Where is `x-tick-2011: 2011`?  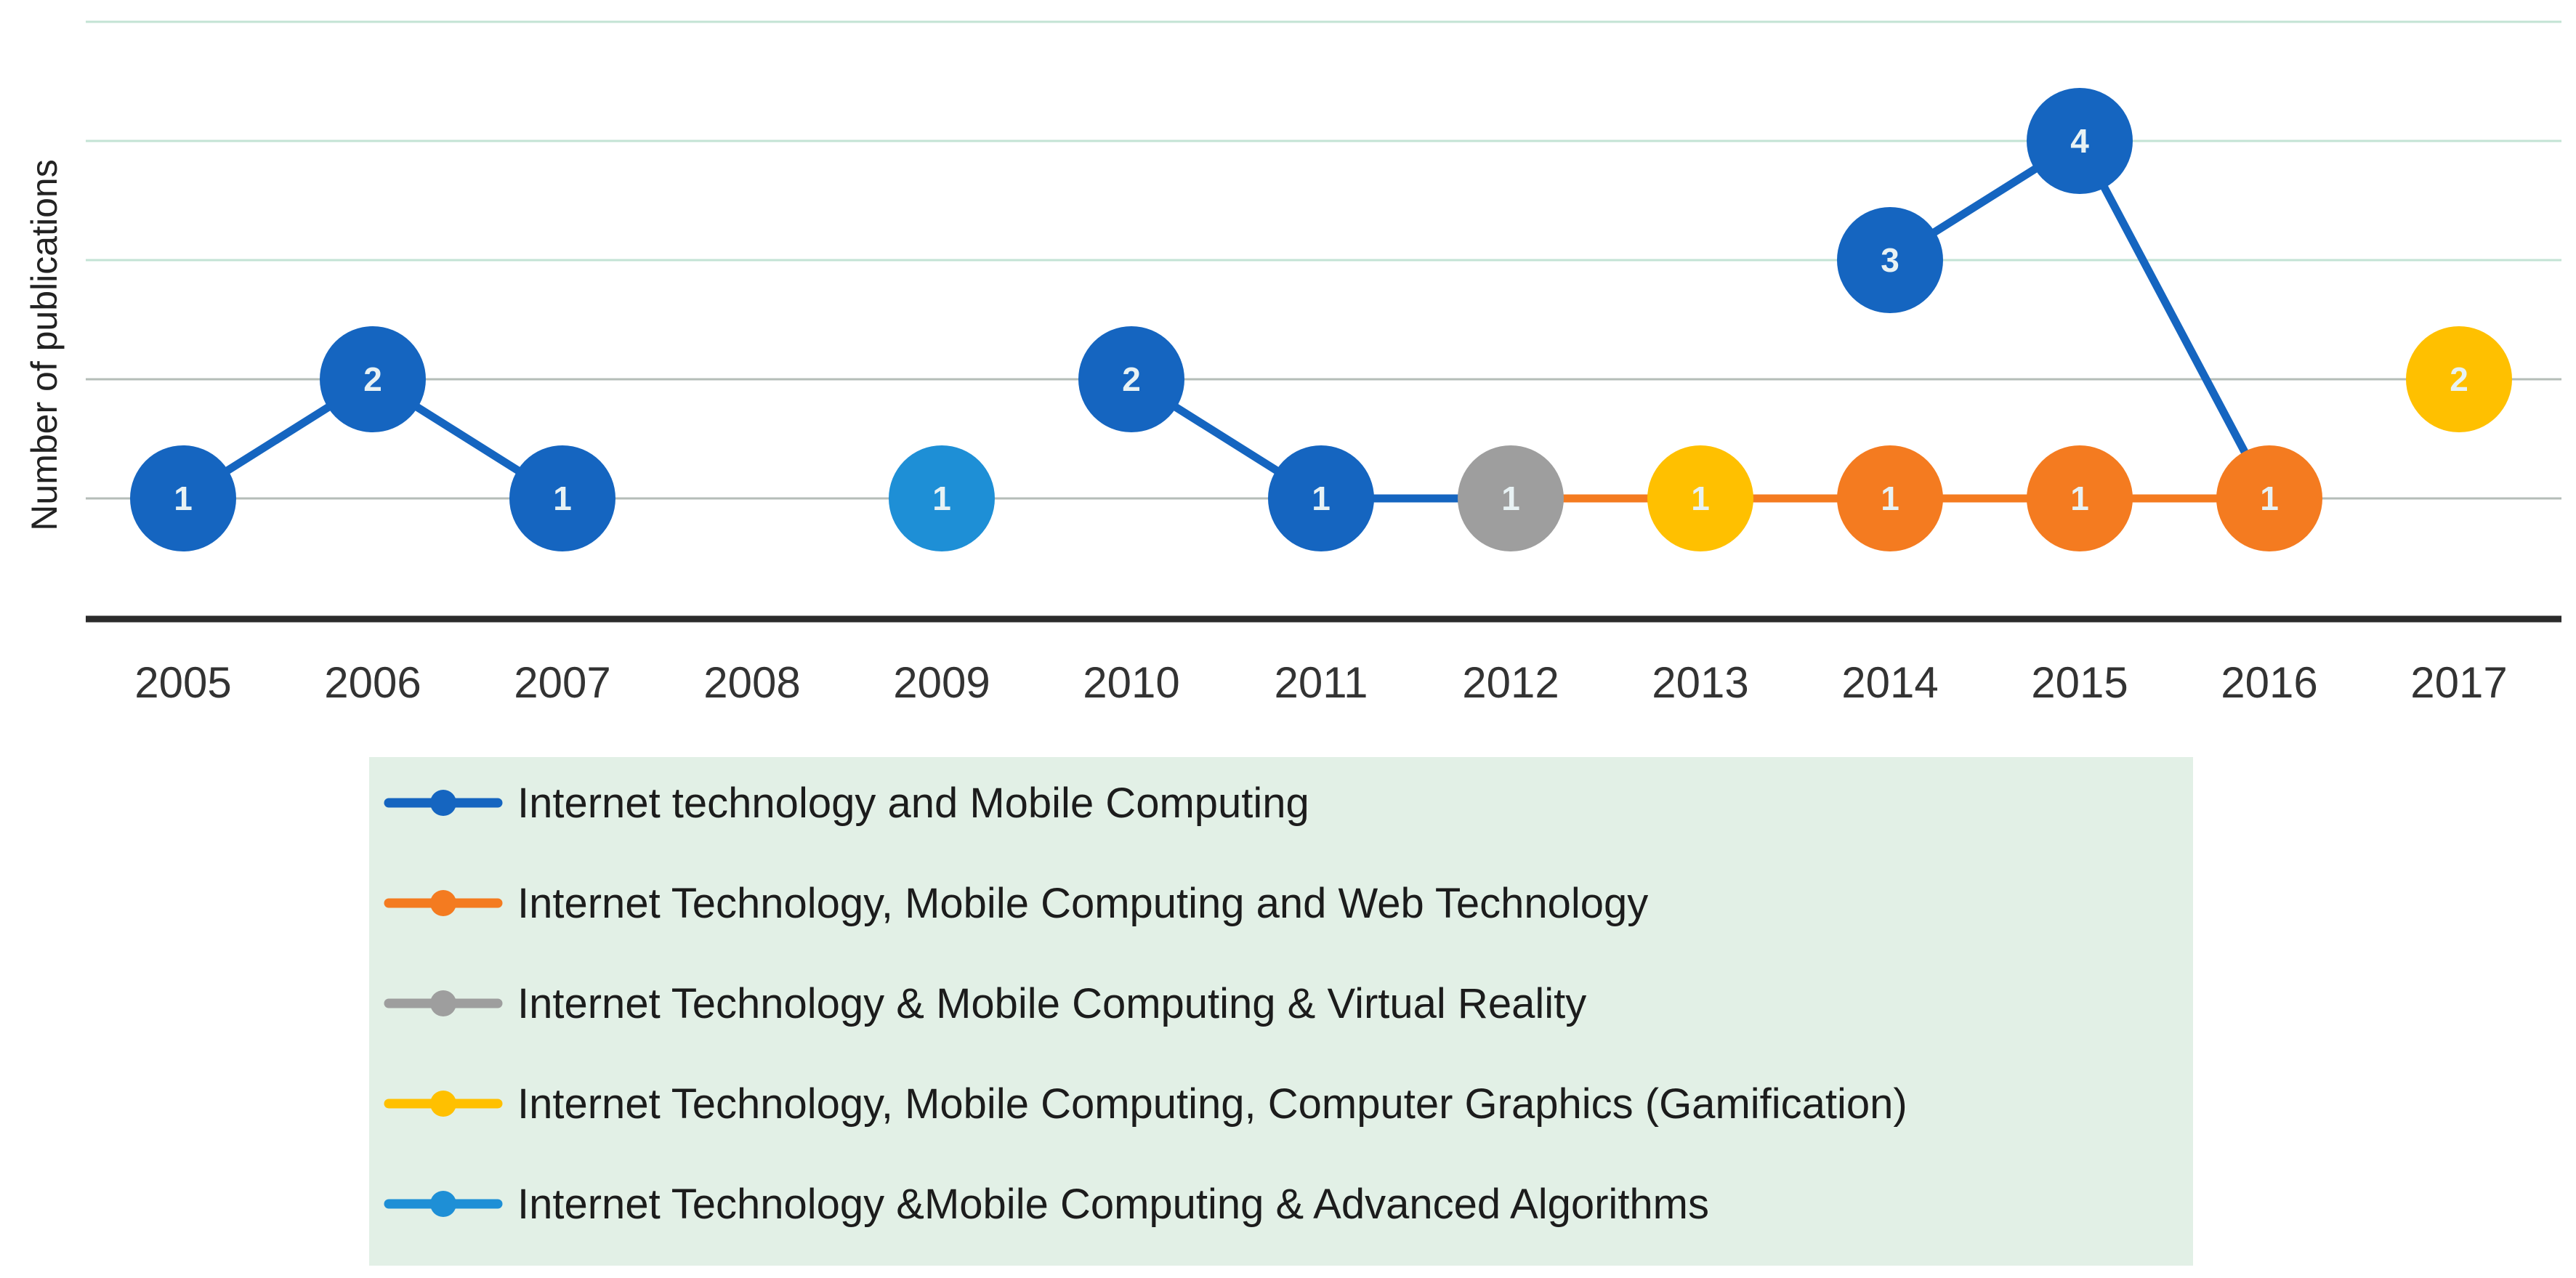 x-tick-2011: 2011 is located at coordinates (1321, 682).